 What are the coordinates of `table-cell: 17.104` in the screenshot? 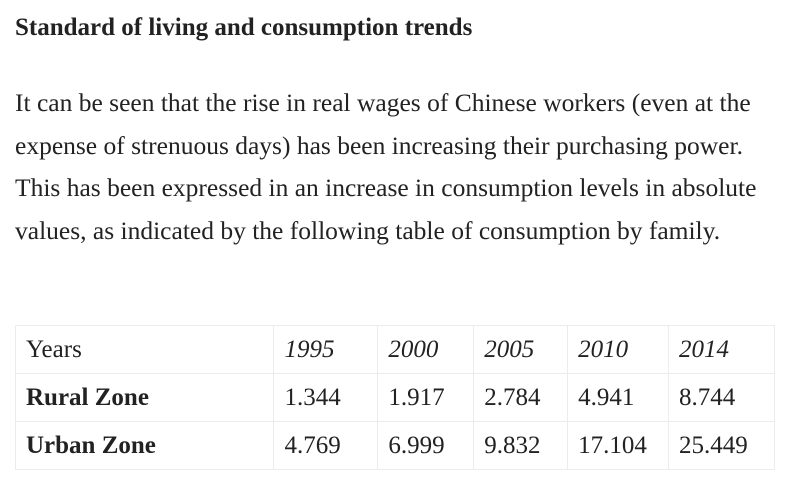 It's located at (618, 445).